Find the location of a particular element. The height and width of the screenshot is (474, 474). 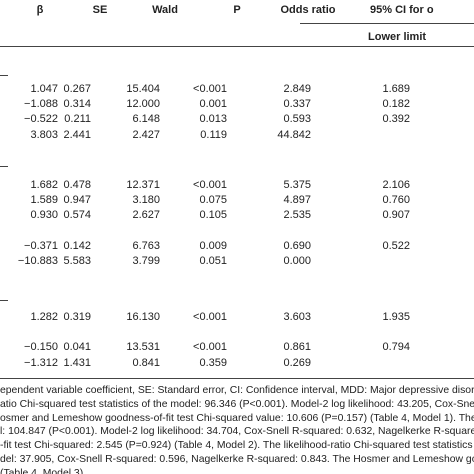

cell: 0.337 is located at coordinates (297, 104).